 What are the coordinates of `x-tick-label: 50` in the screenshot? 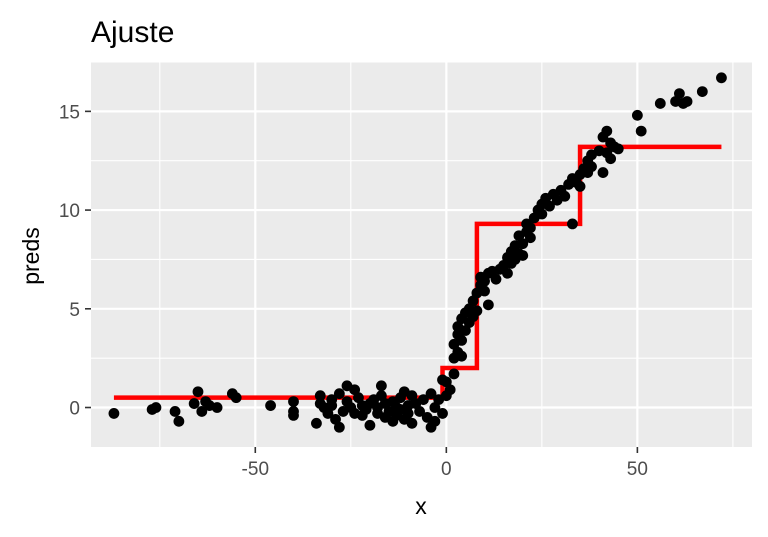 It's located at (637, 469).